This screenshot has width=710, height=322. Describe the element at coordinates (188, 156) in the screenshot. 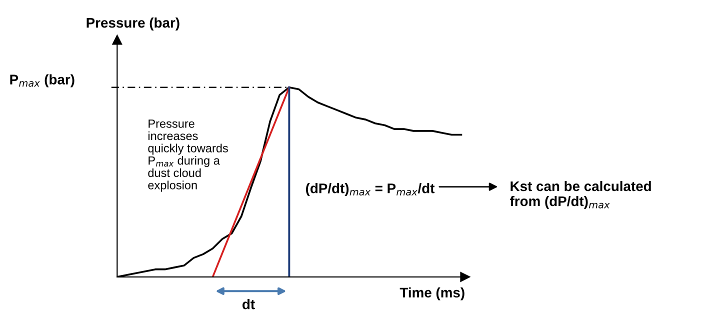

I see `annotation: Pressure increases quickly towards P$_{max}$ during a dust cloud explosion` at that location.